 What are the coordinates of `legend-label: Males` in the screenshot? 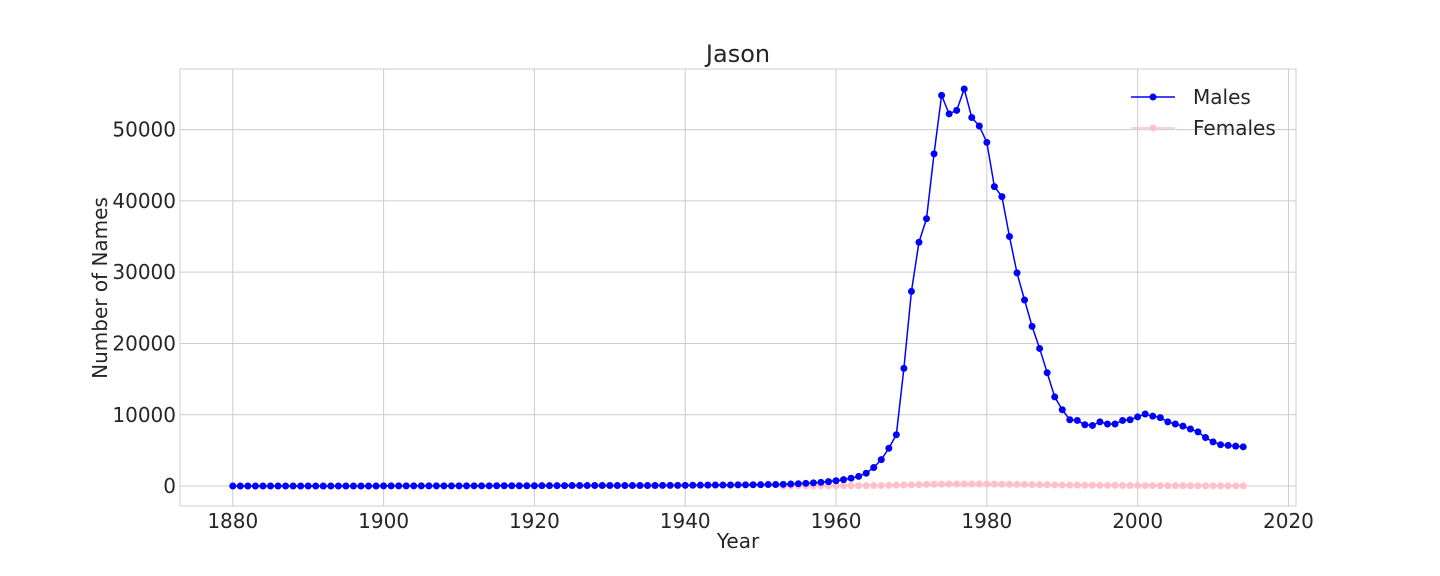 It's located at (1222, 97).